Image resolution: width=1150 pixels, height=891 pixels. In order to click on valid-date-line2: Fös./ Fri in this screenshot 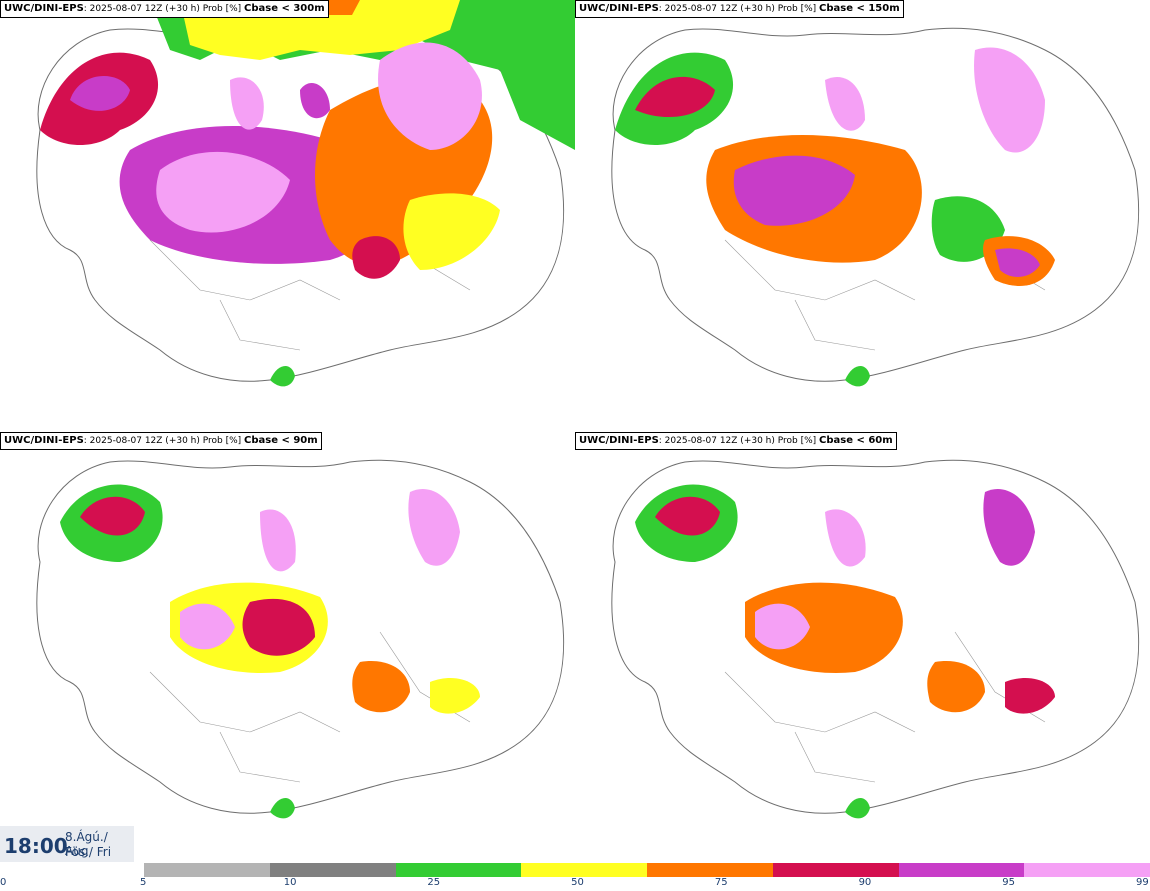, I will do `click(88, 852)`.